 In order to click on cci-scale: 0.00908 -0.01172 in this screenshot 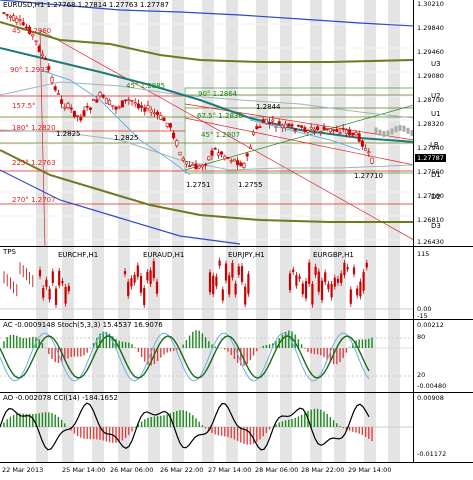, I will do `click(443, 427)`.